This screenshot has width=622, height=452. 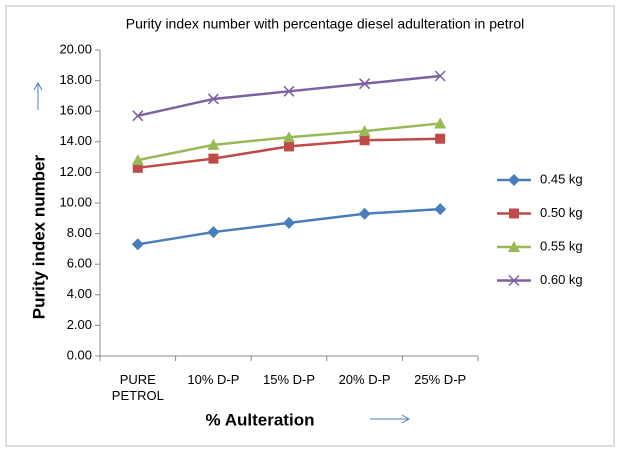 What do you see at coordinates (364, 379) in the screenshot?
I see `x-tick-label: 20% D-P` at bounding box center [364, 379].